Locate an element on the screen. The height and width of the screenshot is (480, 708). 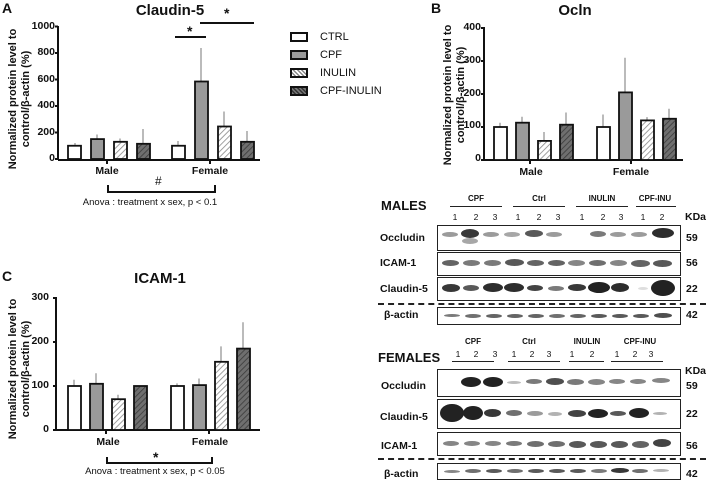
males-kda-label: KDa is located at coordinates (696, 217).